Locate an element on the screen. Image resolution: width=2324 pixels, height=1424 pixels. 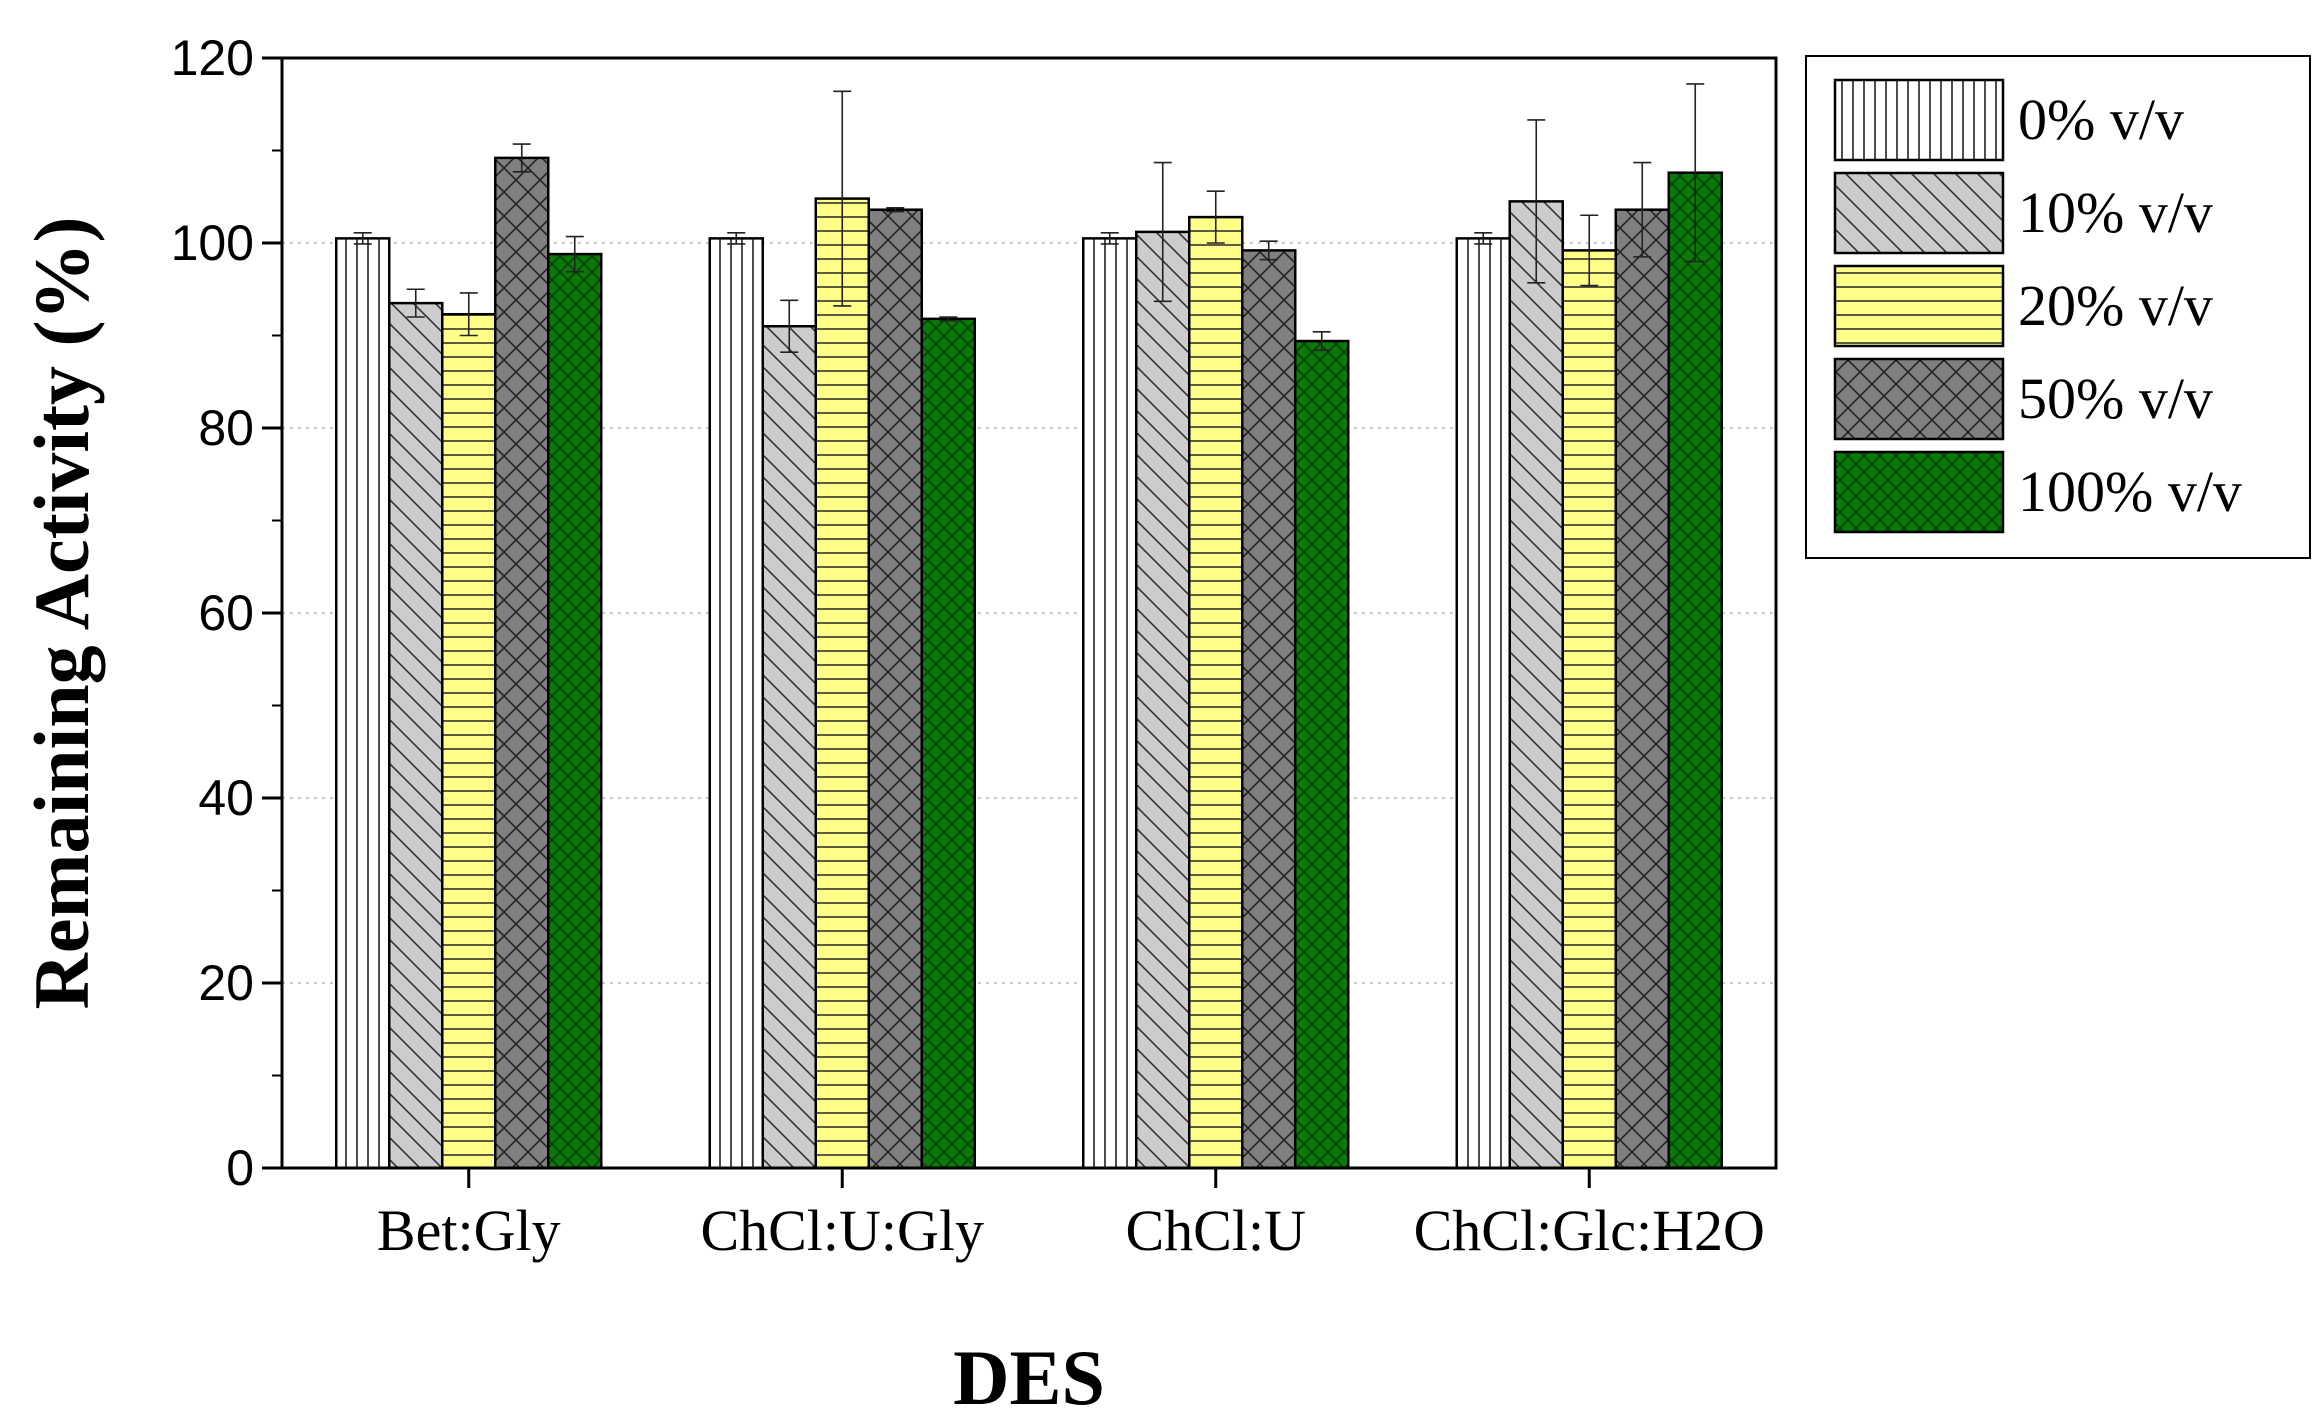
bar-bet-gly-100-v-v is located at coordinates (575, 711).